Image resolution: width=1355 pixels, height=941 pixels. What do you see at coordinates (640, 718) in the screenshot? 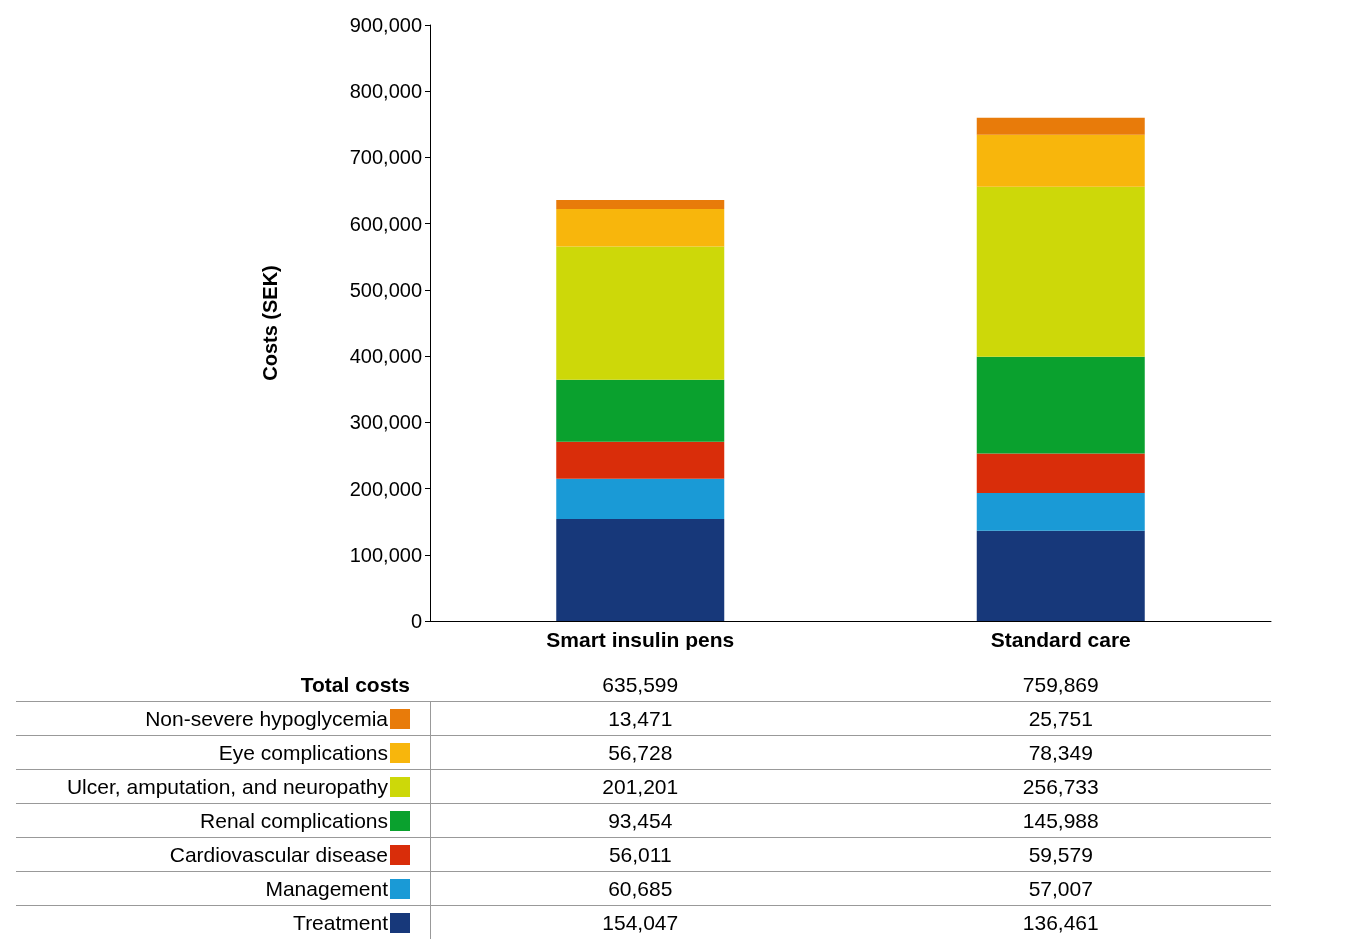
I see `data-label: 13,471` at bounding box center [640, 718].